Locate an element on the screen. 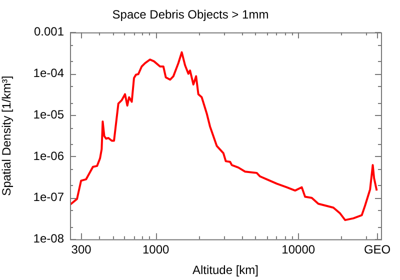  y-tick-label: 1e-08 is located at coordinates (48, 239).